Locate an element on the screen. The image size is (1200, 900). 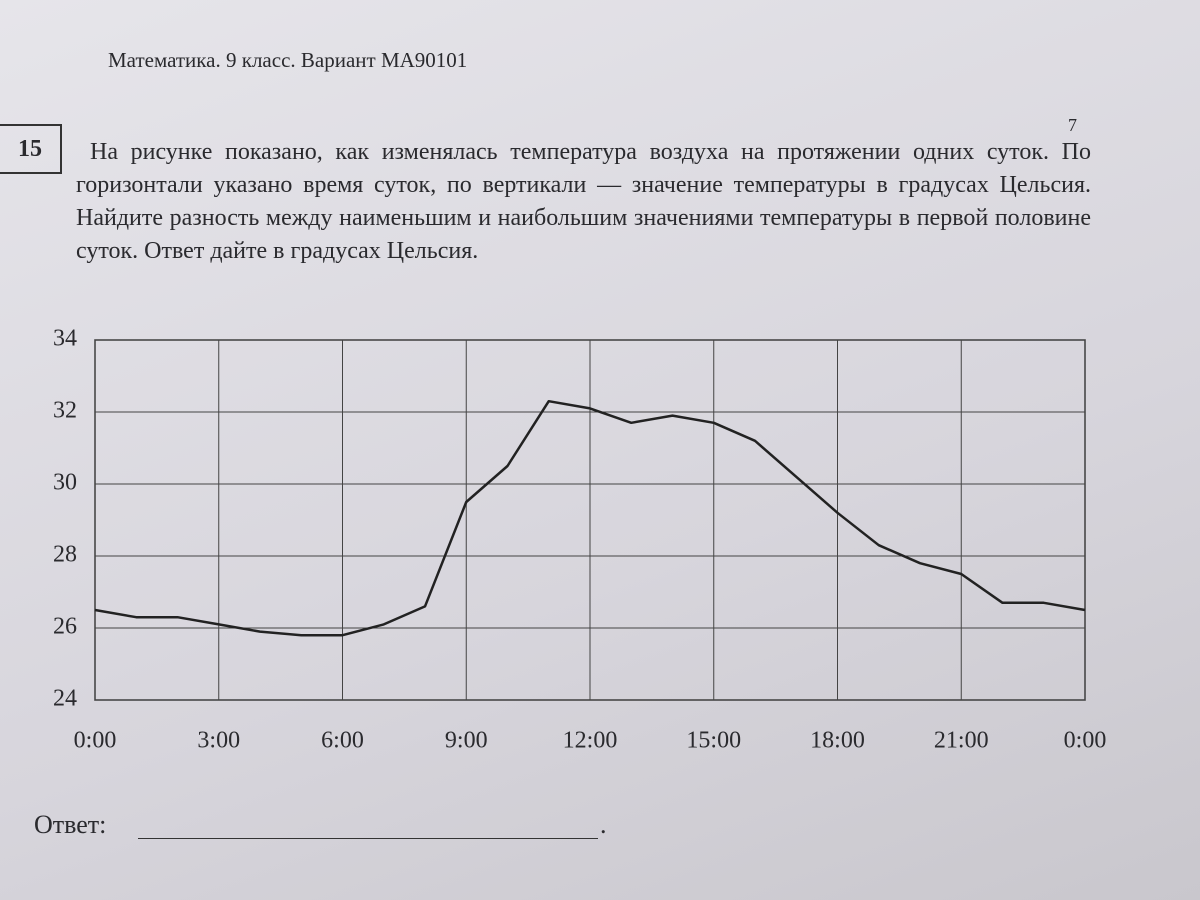
y-tick-label: 34 is located at coordinates (65, 339).